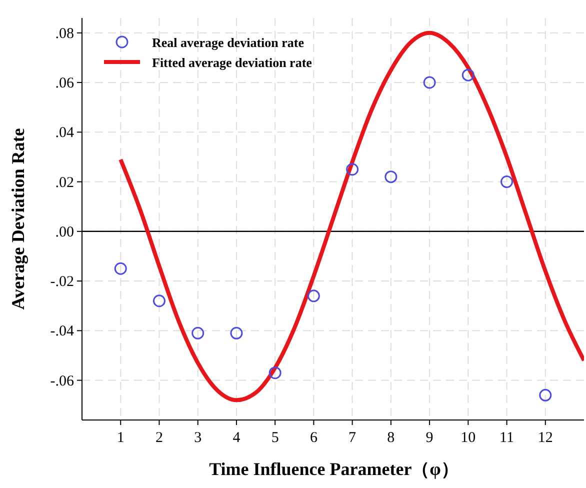 This screenshot has width=586, height=488. Describe the element at coordinates (64, 182) in the screenshot. I see `y-tick-label: .02` at that location.